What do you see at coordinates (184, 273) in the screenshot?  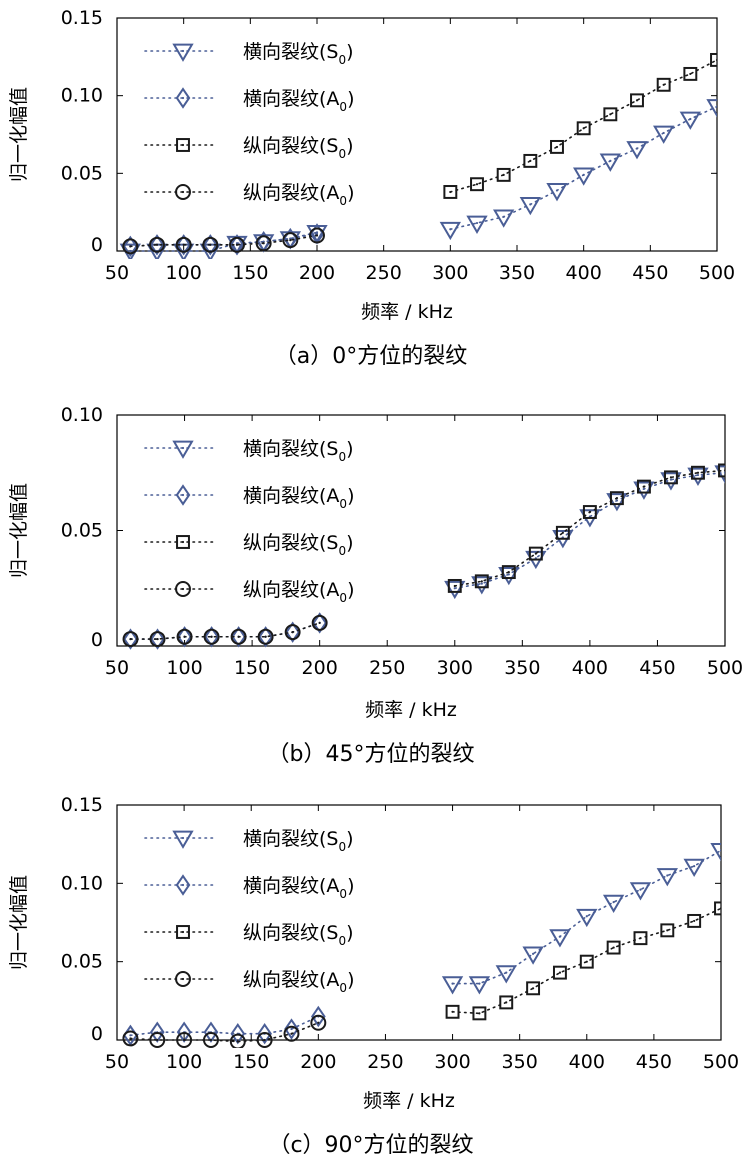 I see `x-tick-label: 100` at bounding box center [184, 273].